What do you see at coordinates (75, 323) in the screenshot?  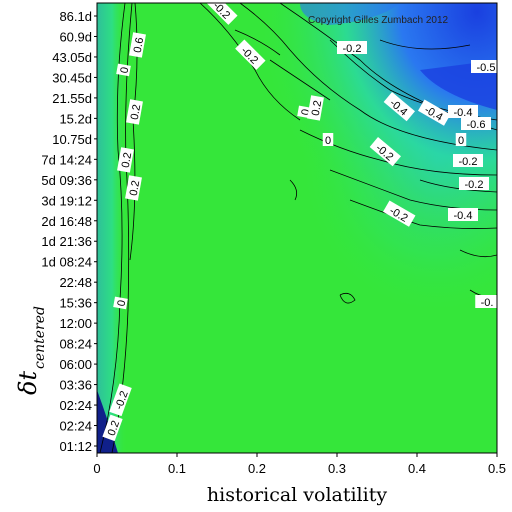 I see `y-tick-label: 12:00` at bounding box center [75, 323].